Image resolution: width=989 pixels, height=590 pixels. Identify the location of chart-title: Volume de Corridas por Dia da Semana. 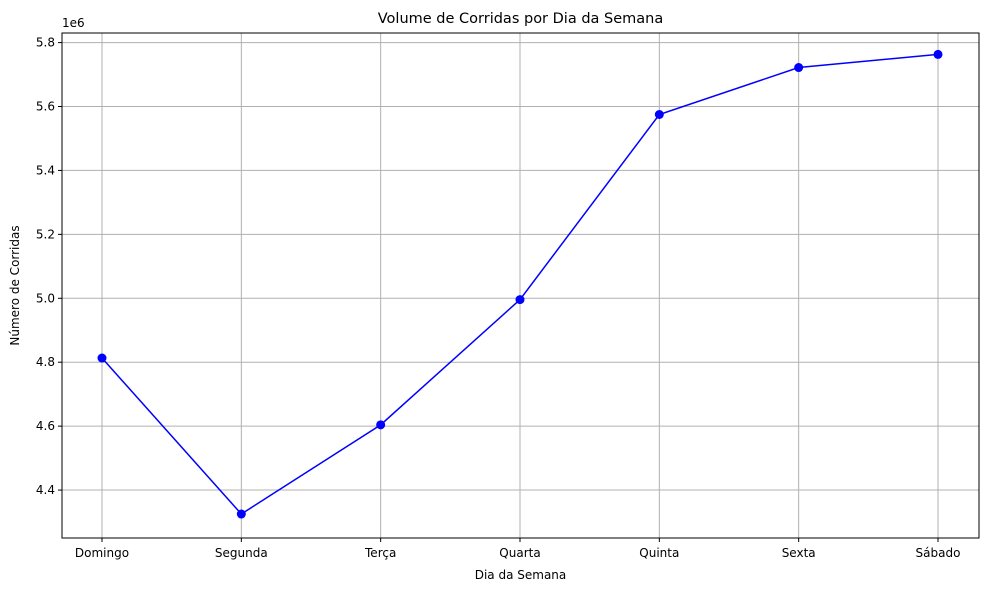
(520, 19).